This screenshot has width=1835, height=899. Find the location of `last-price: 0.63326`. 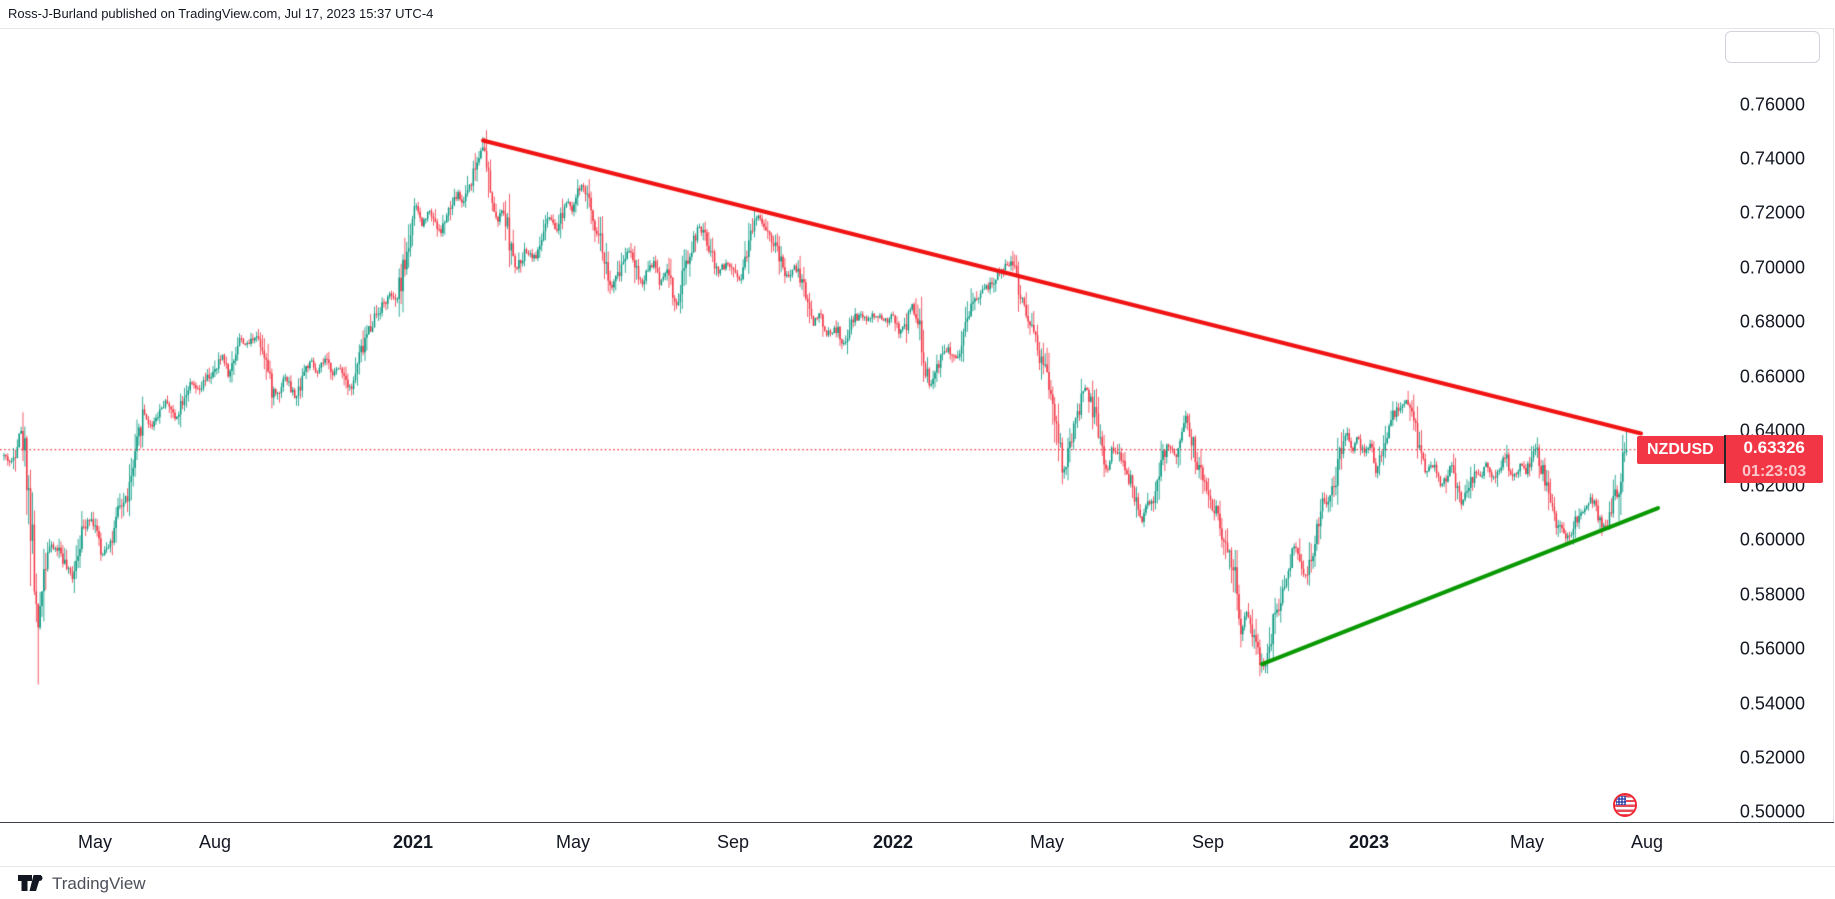

last-price: 0.63326 is located at coordinates (1774, 447).